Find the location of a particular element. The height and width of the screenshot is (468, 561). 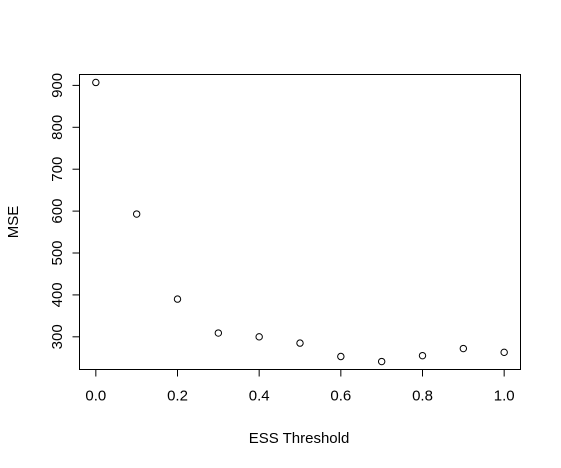

y-tick-label: 900 is located at coordinates (57, 85).